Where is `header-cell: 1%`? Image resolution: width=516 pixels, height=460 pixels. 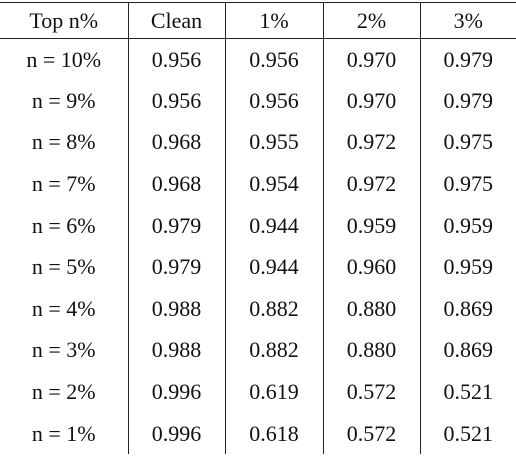 header-cell: 1% is located at coordinates (273, 20).